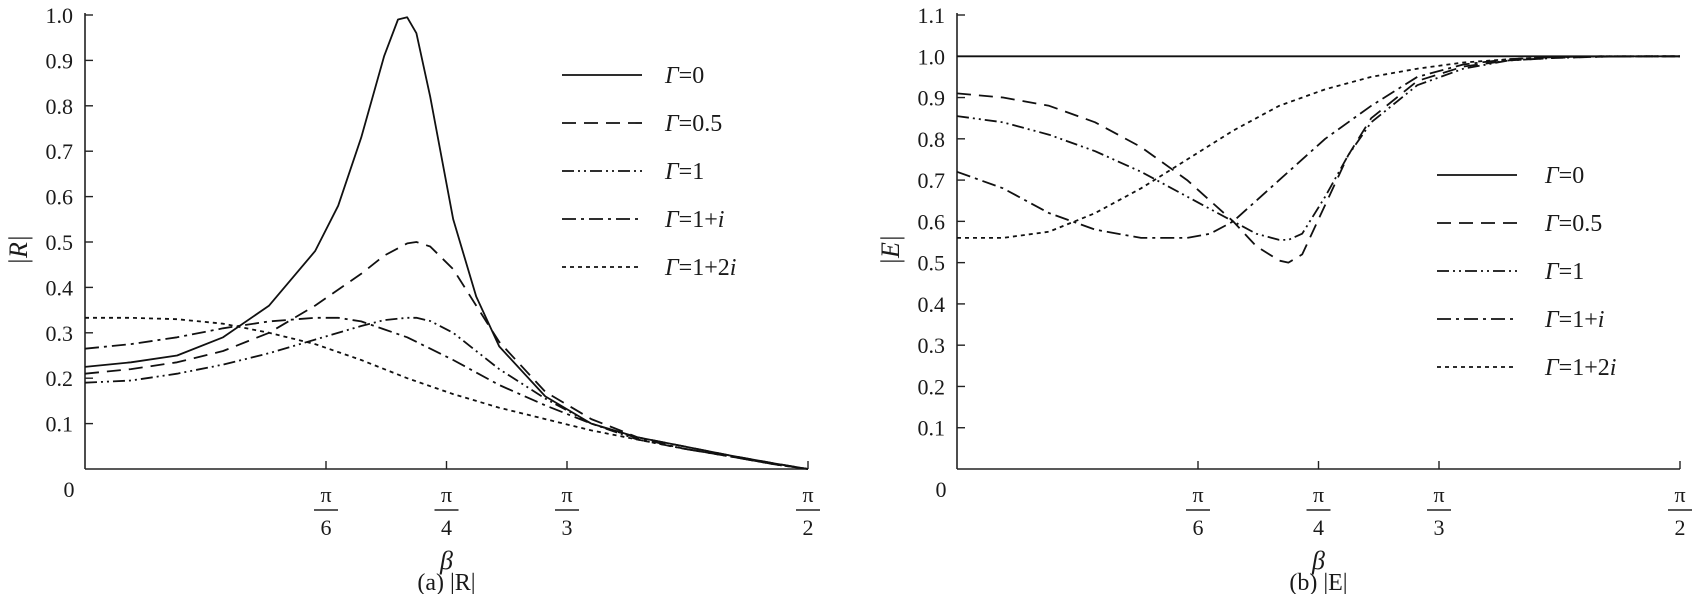  What do you see at coordinates (18, 250) in the screenshot?
I see `y-axis-title: |R|` at bounding box center [18, 250].